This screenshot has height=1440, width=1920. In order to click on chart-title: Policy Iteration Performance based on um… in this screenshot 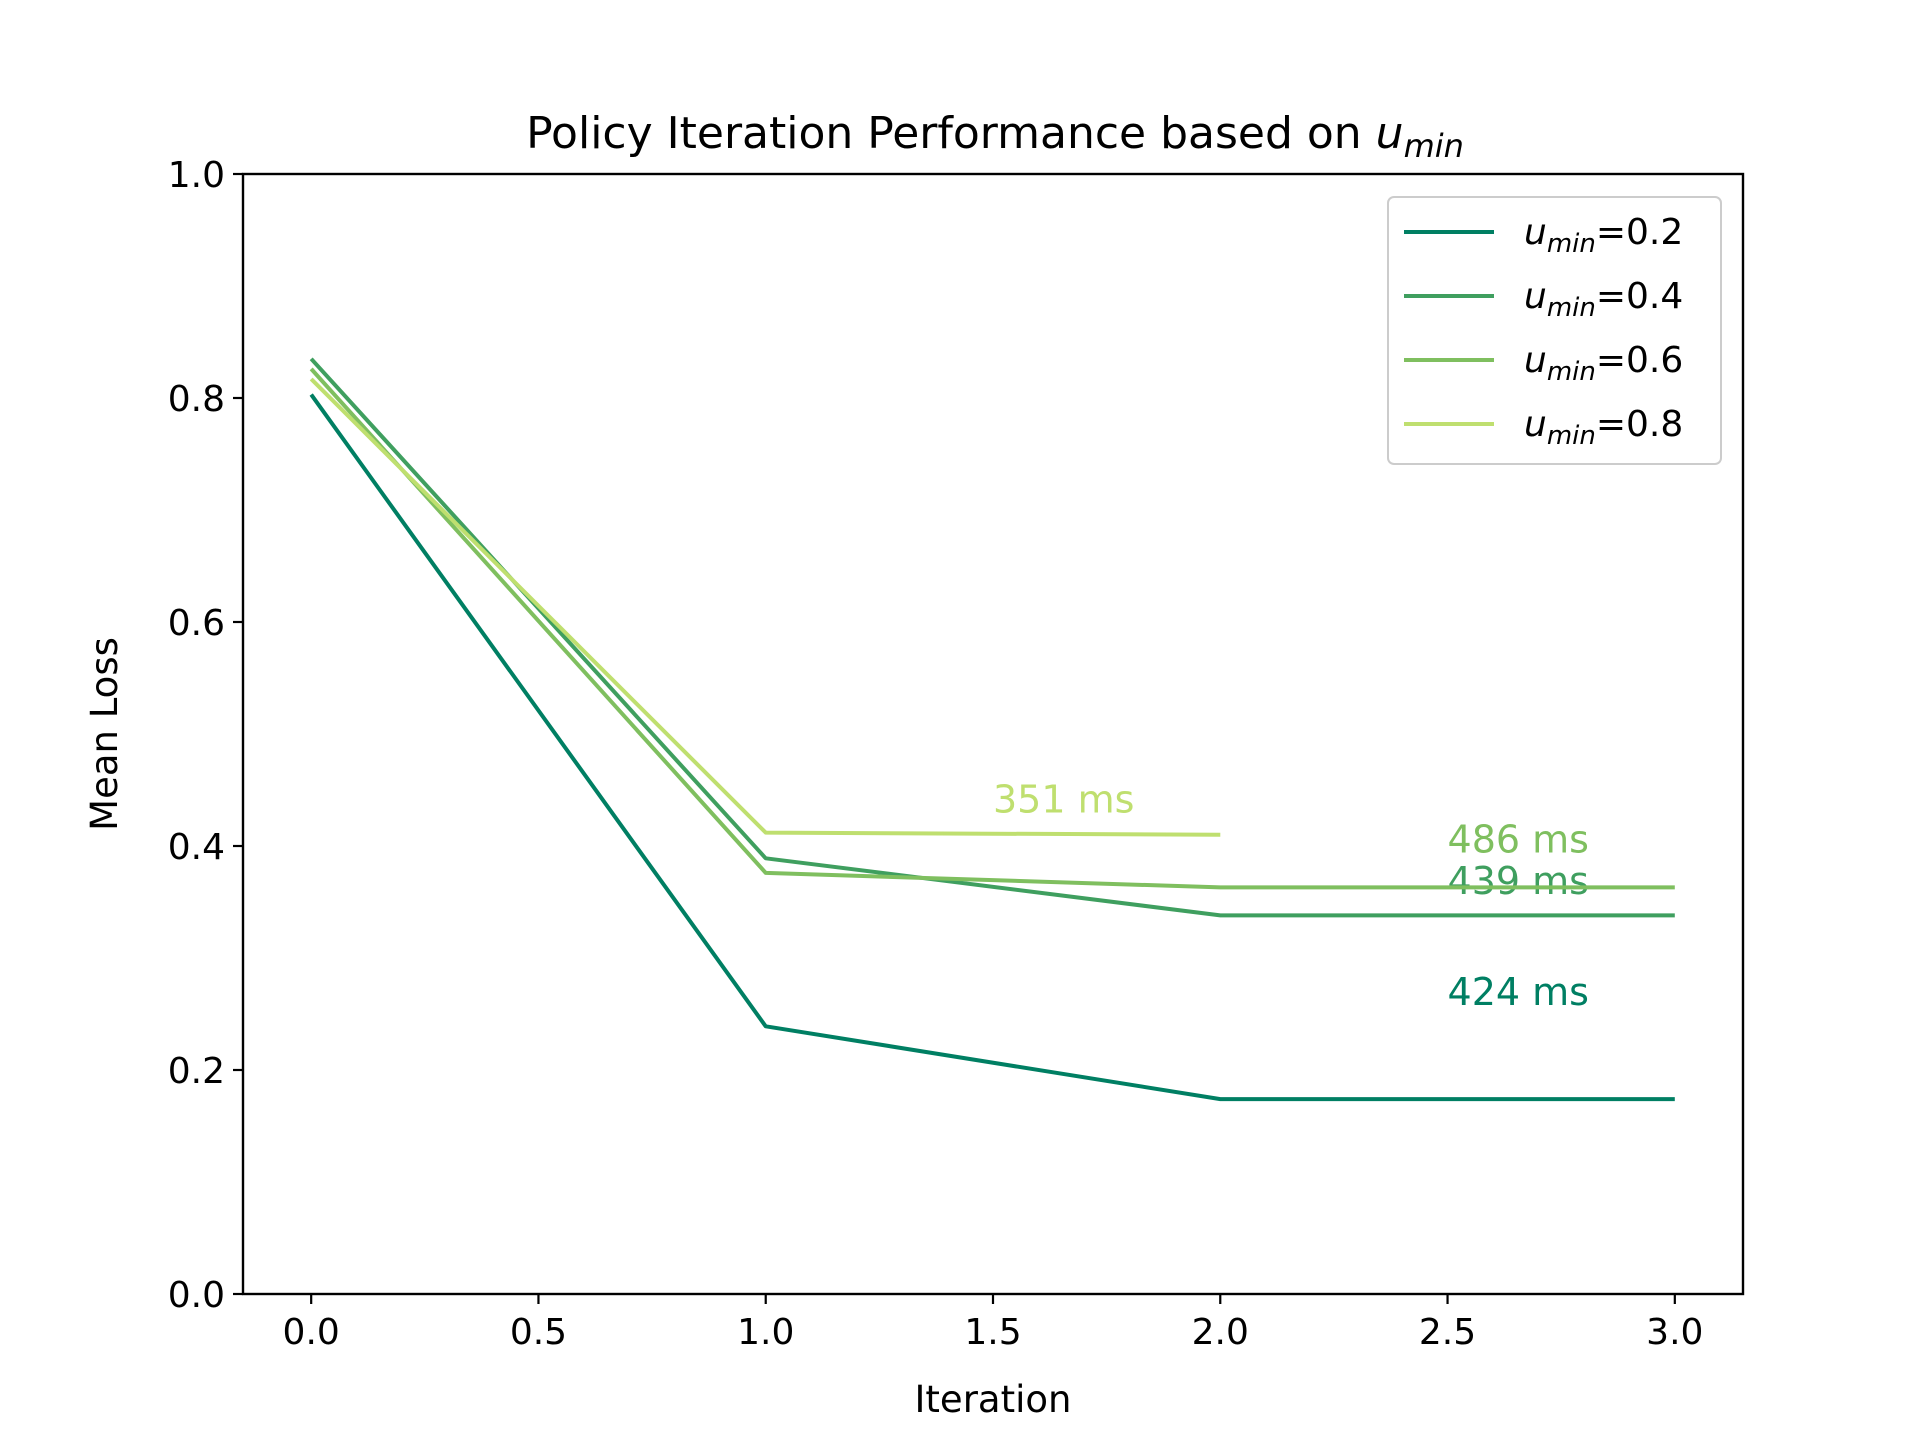, I will do `click(995, 136)`.